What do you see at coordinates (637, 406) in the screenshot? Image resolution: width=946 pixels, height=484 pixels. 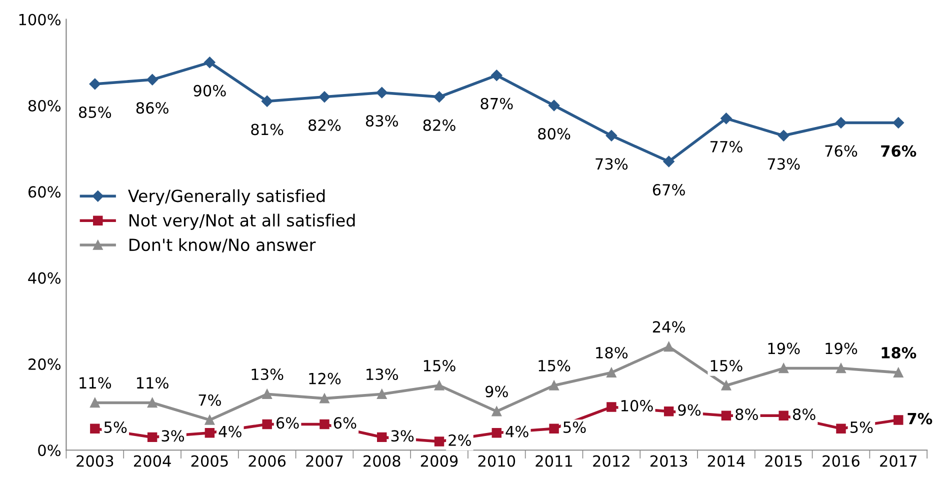 I see `data-label: 10%` at bounding box center [637, 406].